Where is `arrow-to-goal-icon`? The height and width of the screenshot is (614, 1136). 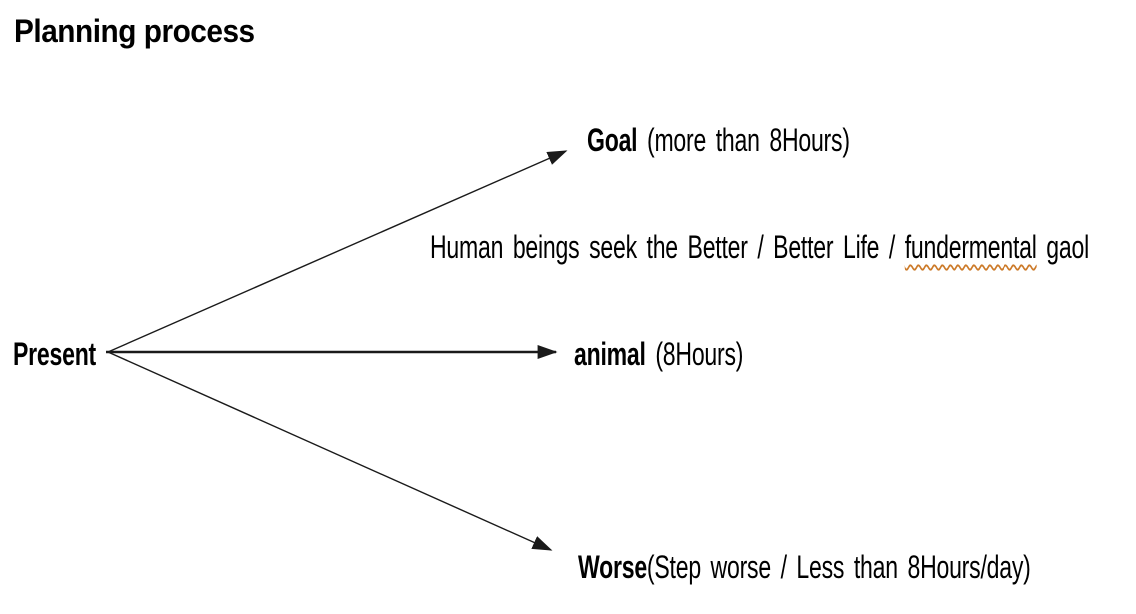
arrow-to-goal-icon is located at coordinates (337, 251).